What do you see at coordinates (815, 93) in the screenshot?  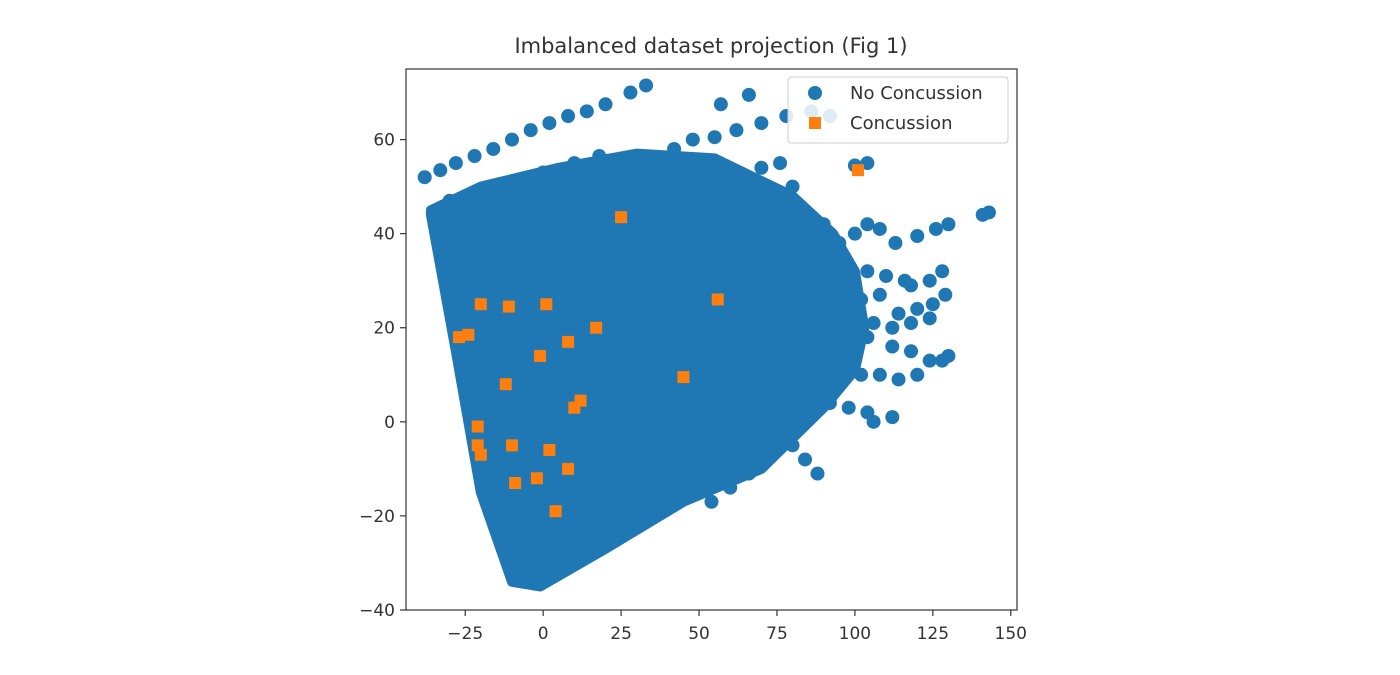 I see `legend-marker-no-concussion` at bounding box center [815, 93].